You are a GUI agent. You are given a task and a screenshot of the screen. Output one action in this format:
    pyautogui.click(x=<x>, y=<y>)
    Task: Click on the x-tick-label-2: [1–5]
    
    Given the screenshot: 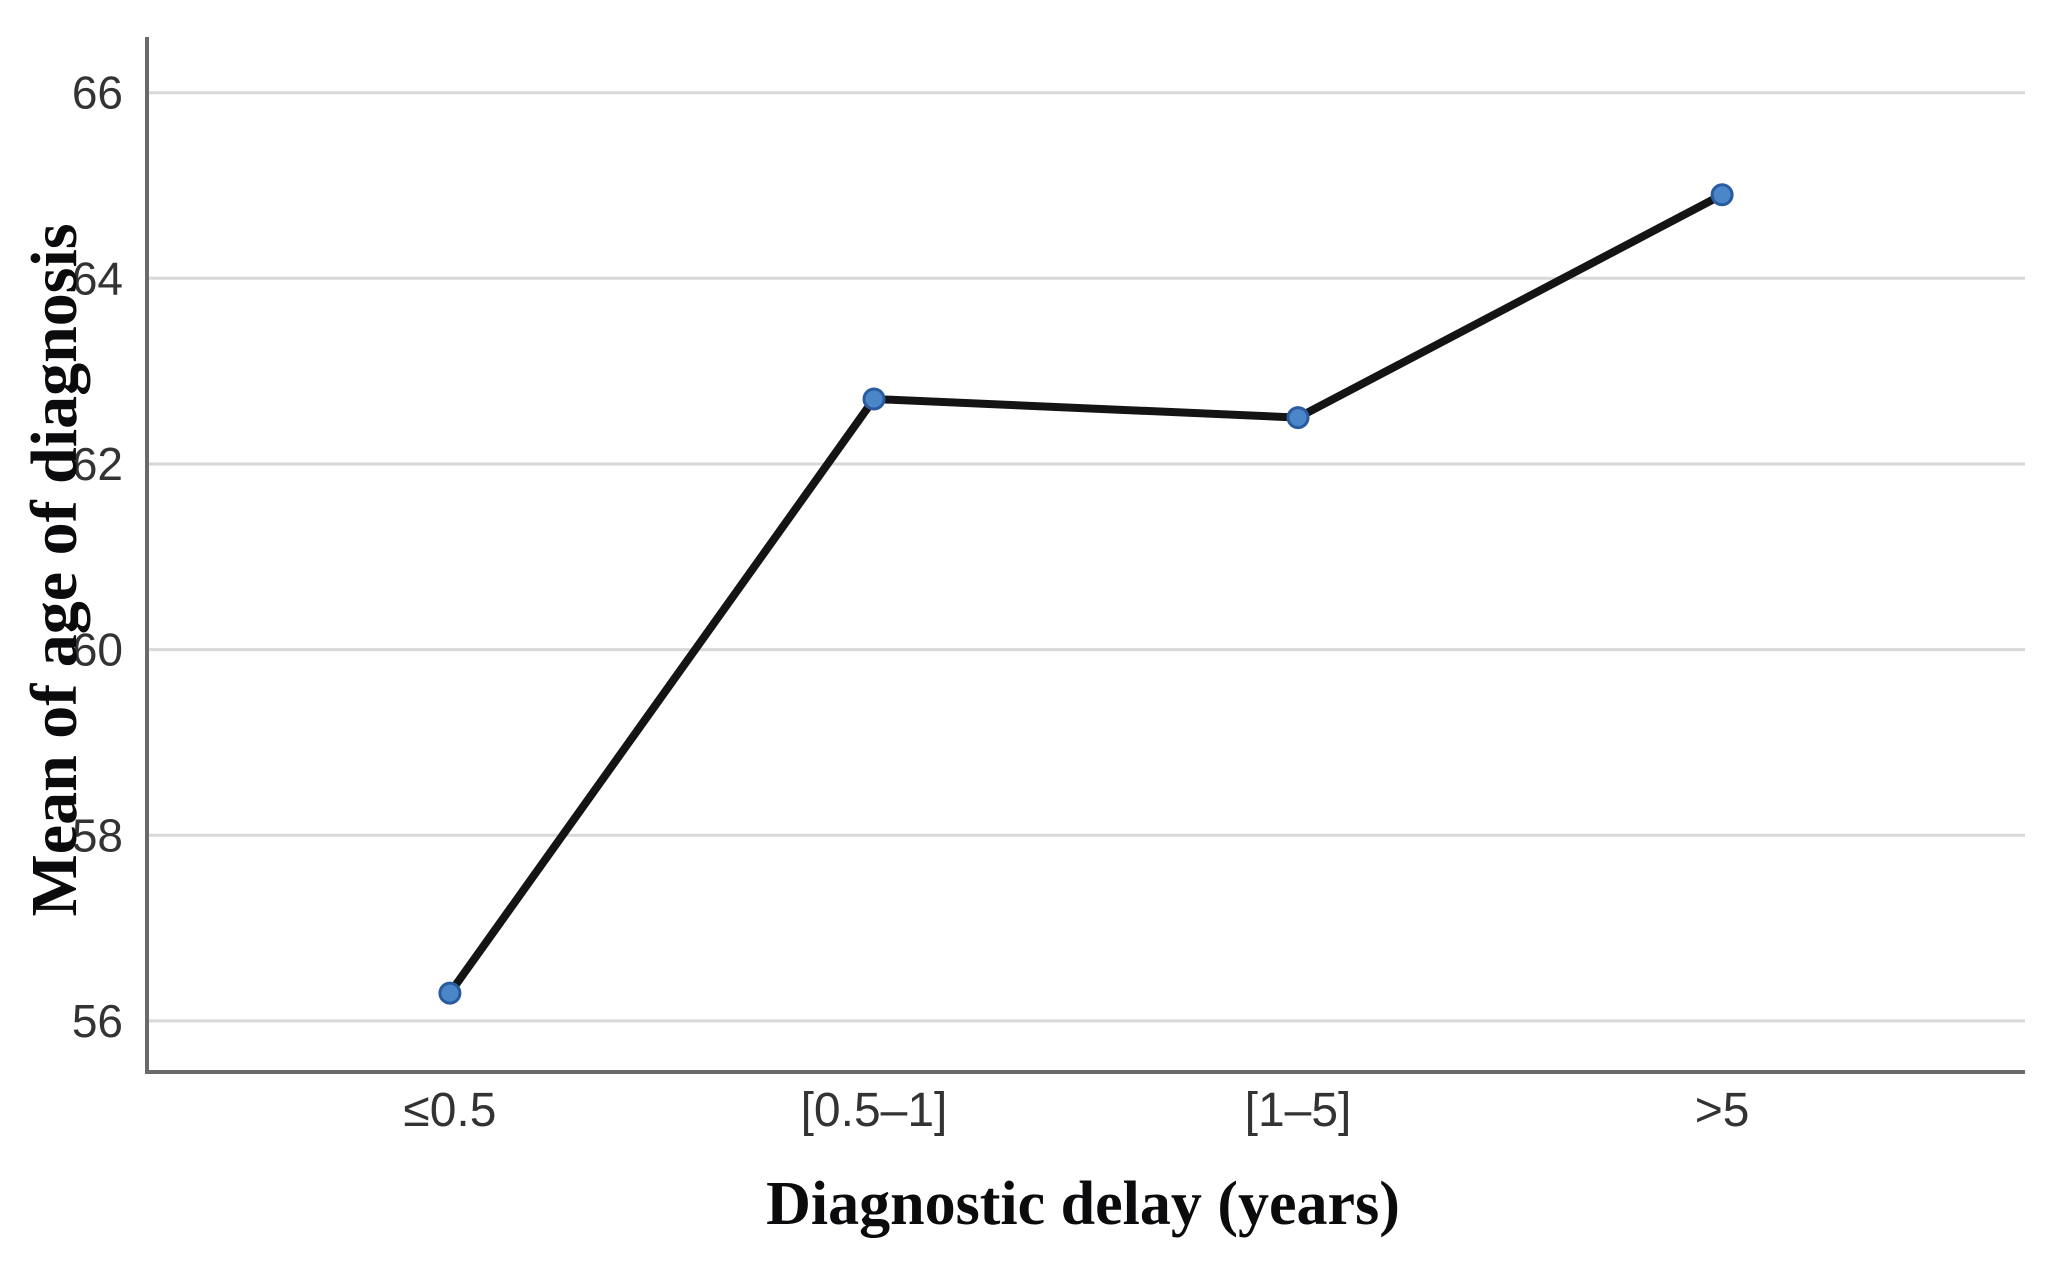 What is the action you would take?
    pyautogui.click(x=1298, y=1110)
    